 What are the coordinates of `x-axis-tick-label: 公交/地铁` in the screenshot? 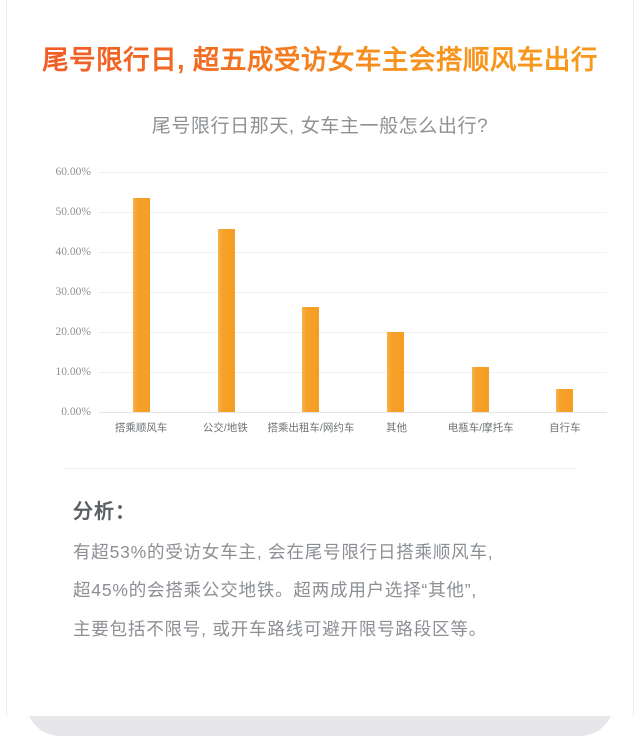 It's located at (225, 428).